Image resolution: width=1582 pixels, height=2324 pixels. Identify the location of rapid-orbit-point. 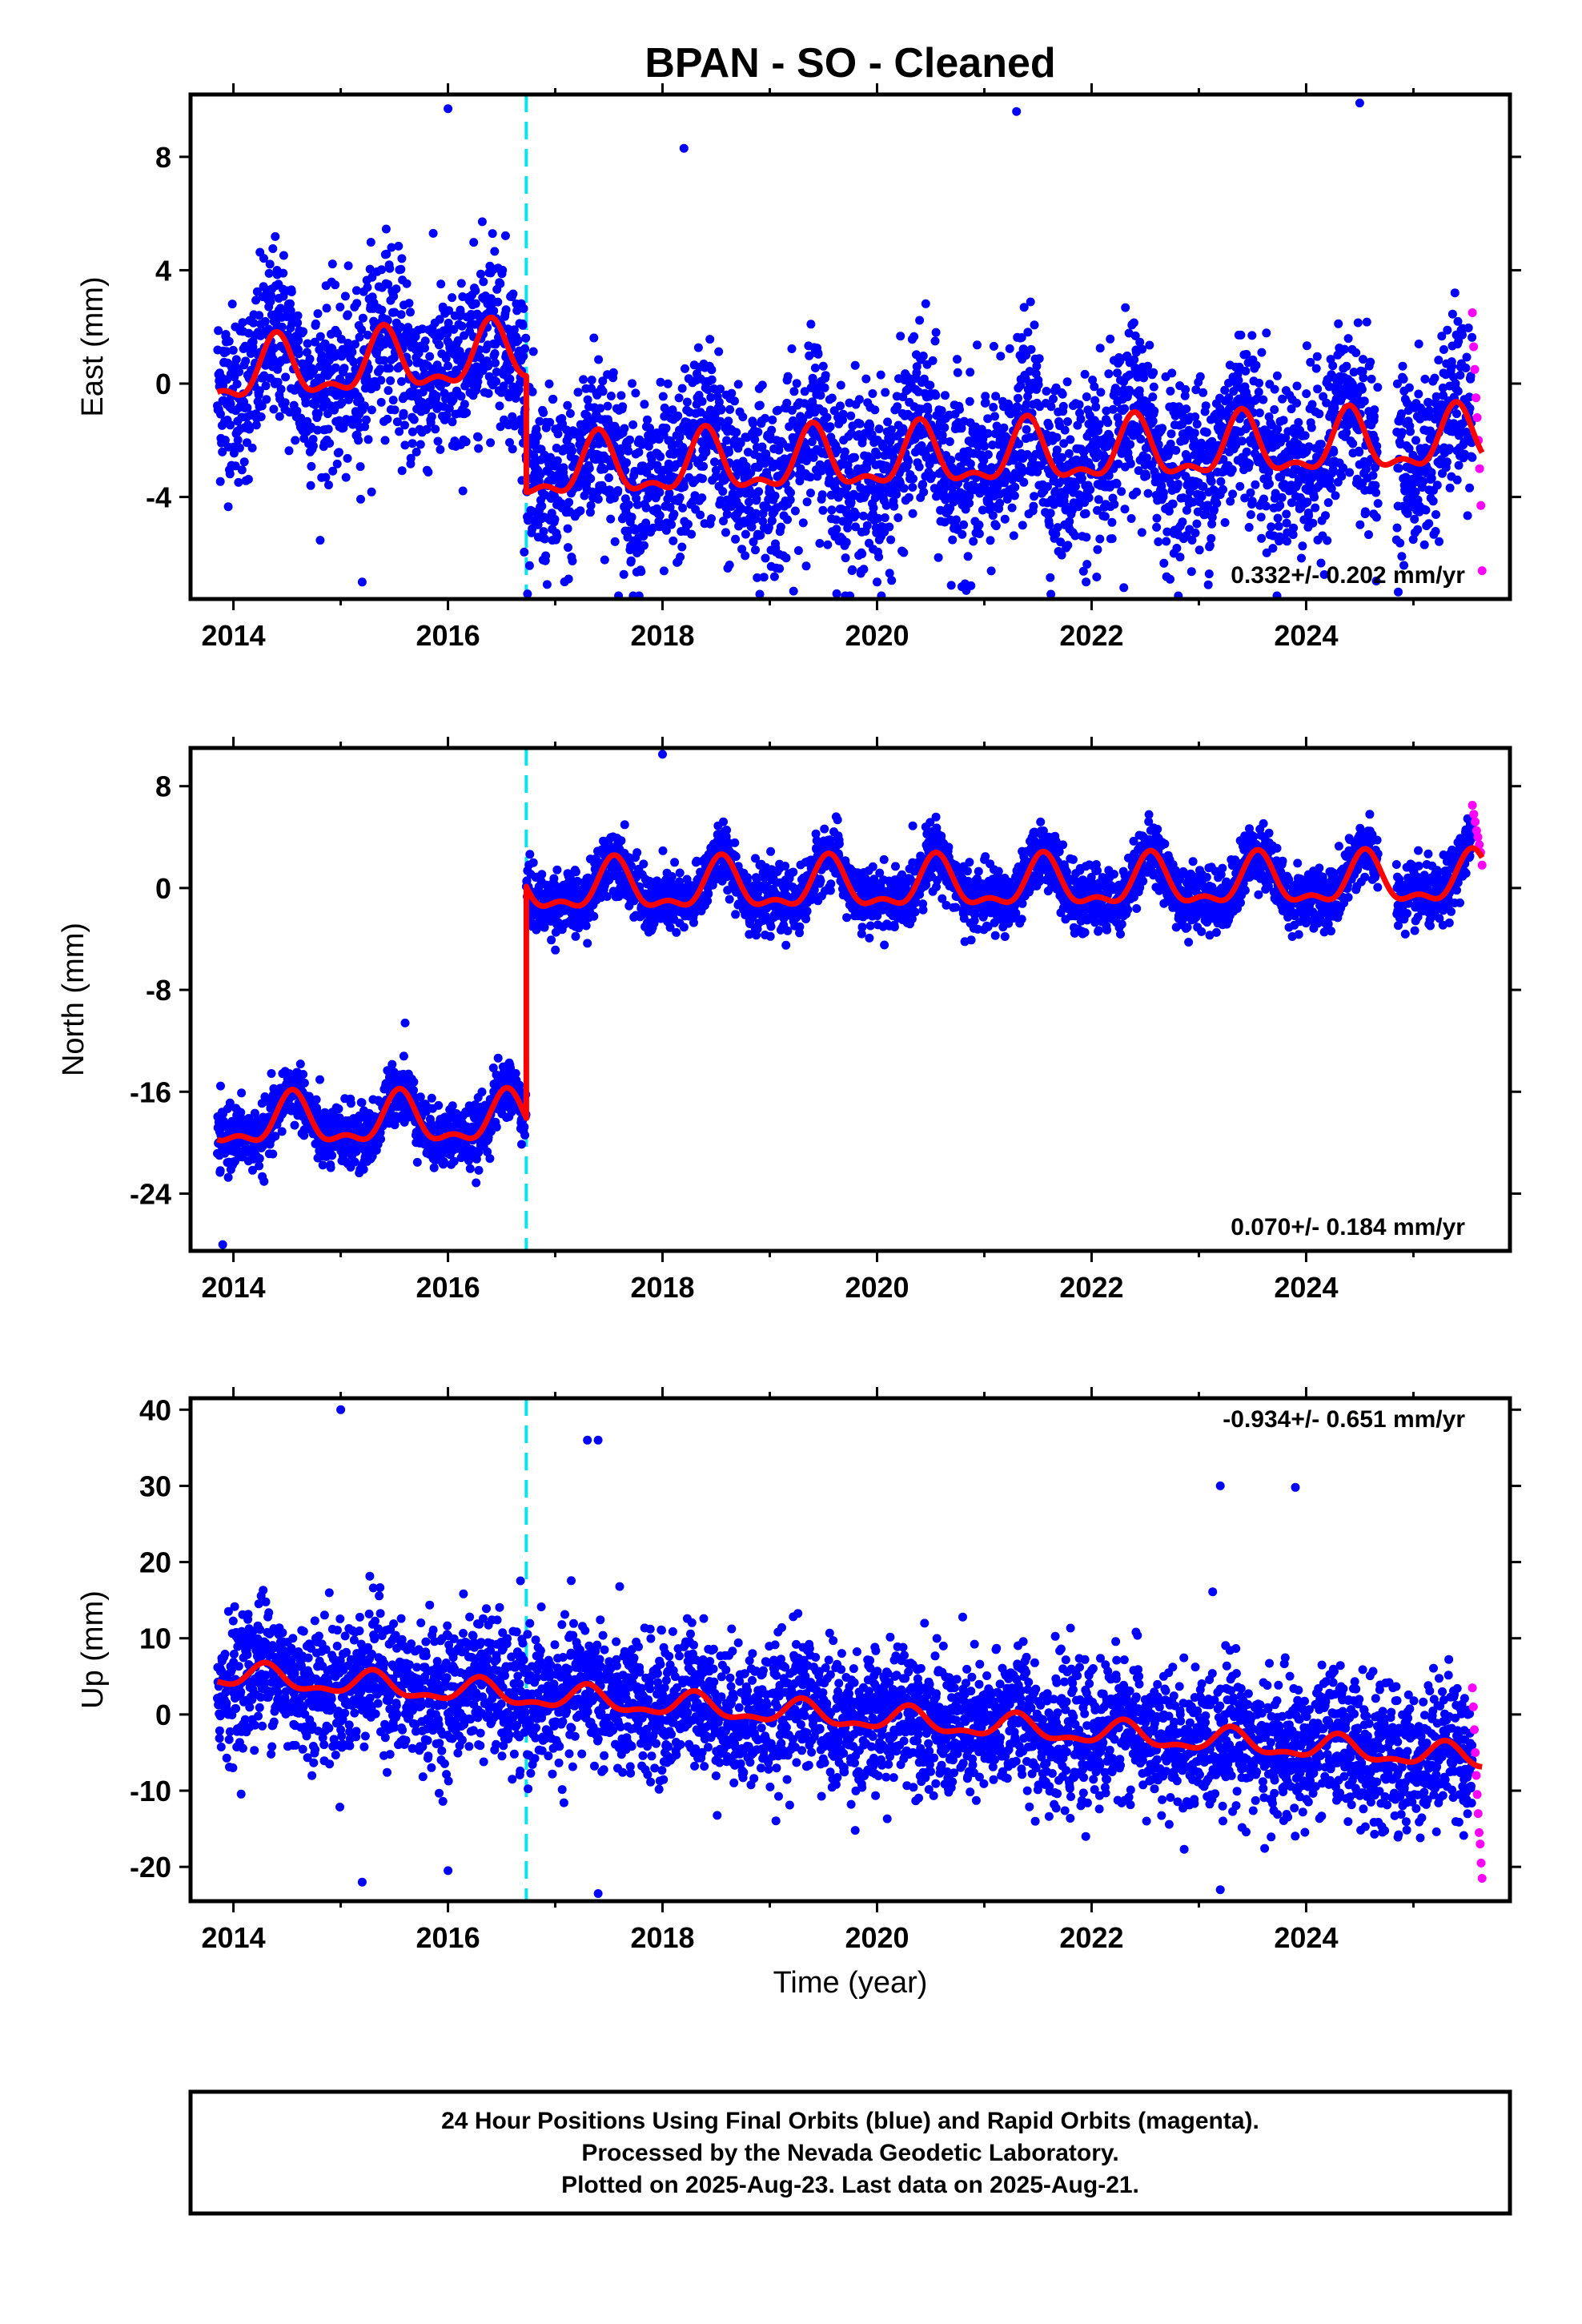
(1474, 347).